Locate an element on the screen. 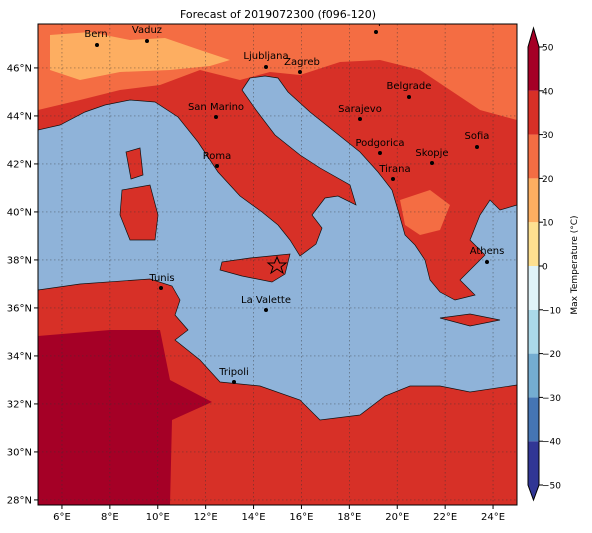 The image size is (592, 533). land-corsica is located at coordinates (134, 163).